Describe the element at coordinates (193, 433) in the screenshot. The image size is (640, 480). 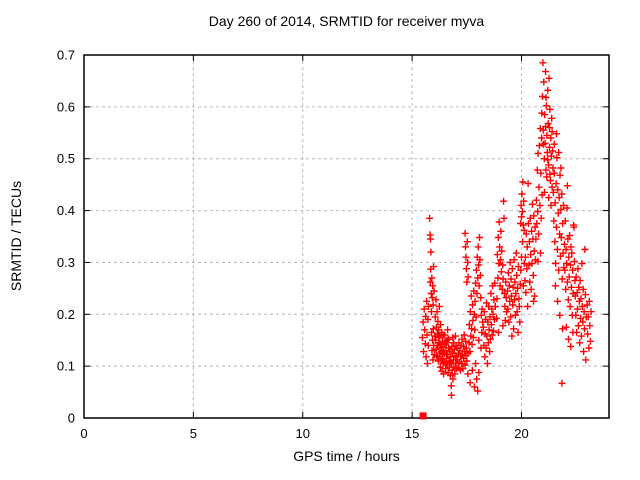
I see `svg-text: 5` at that location.